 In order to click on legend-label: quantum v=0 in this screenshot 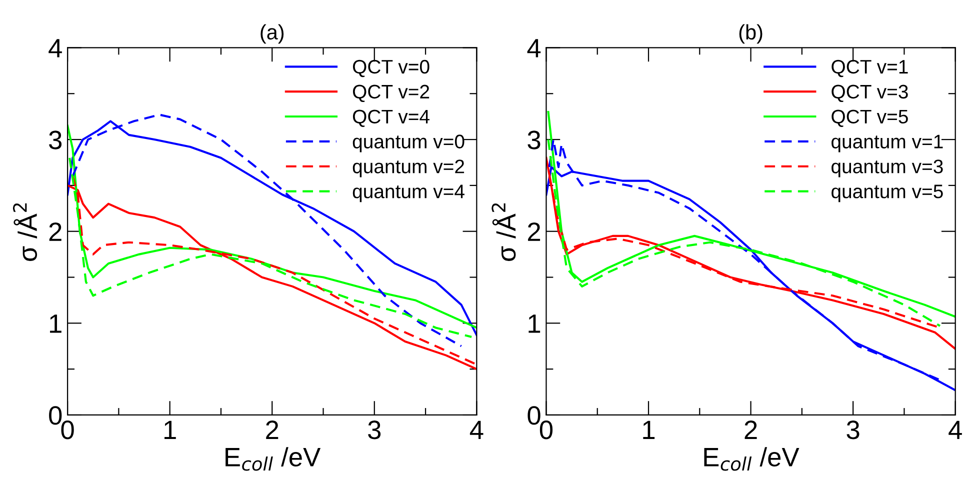, I will do `click(408, 143)`.